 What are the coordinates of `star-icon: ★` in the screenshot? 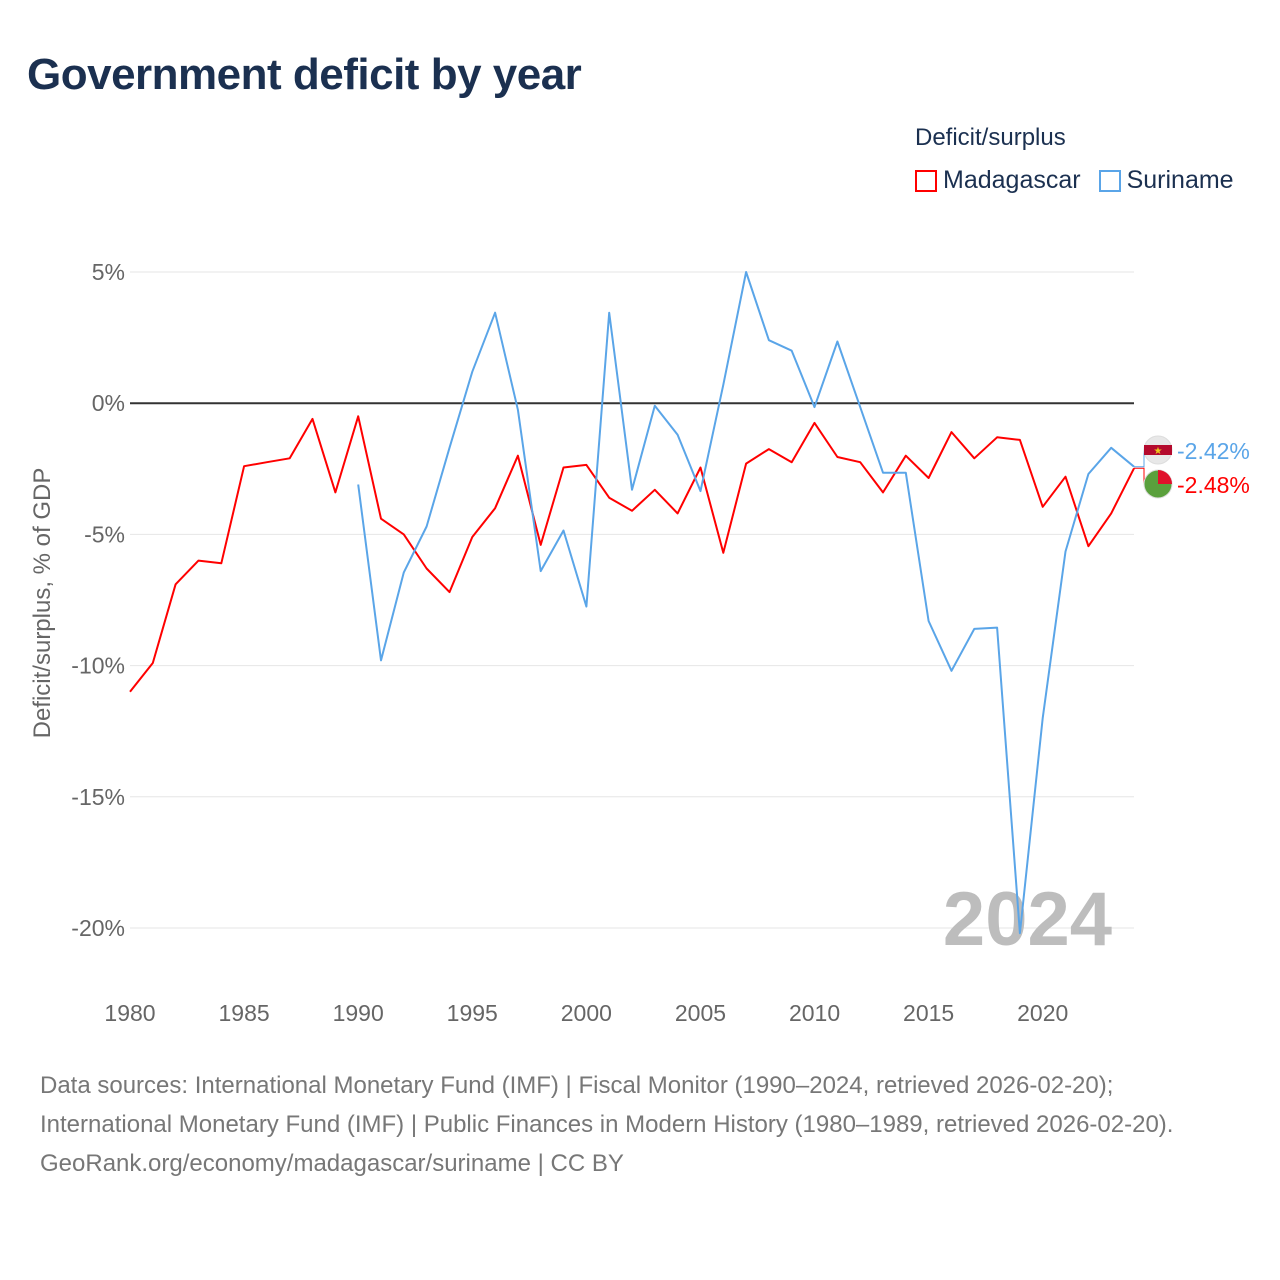 It's located at (1158, 451).